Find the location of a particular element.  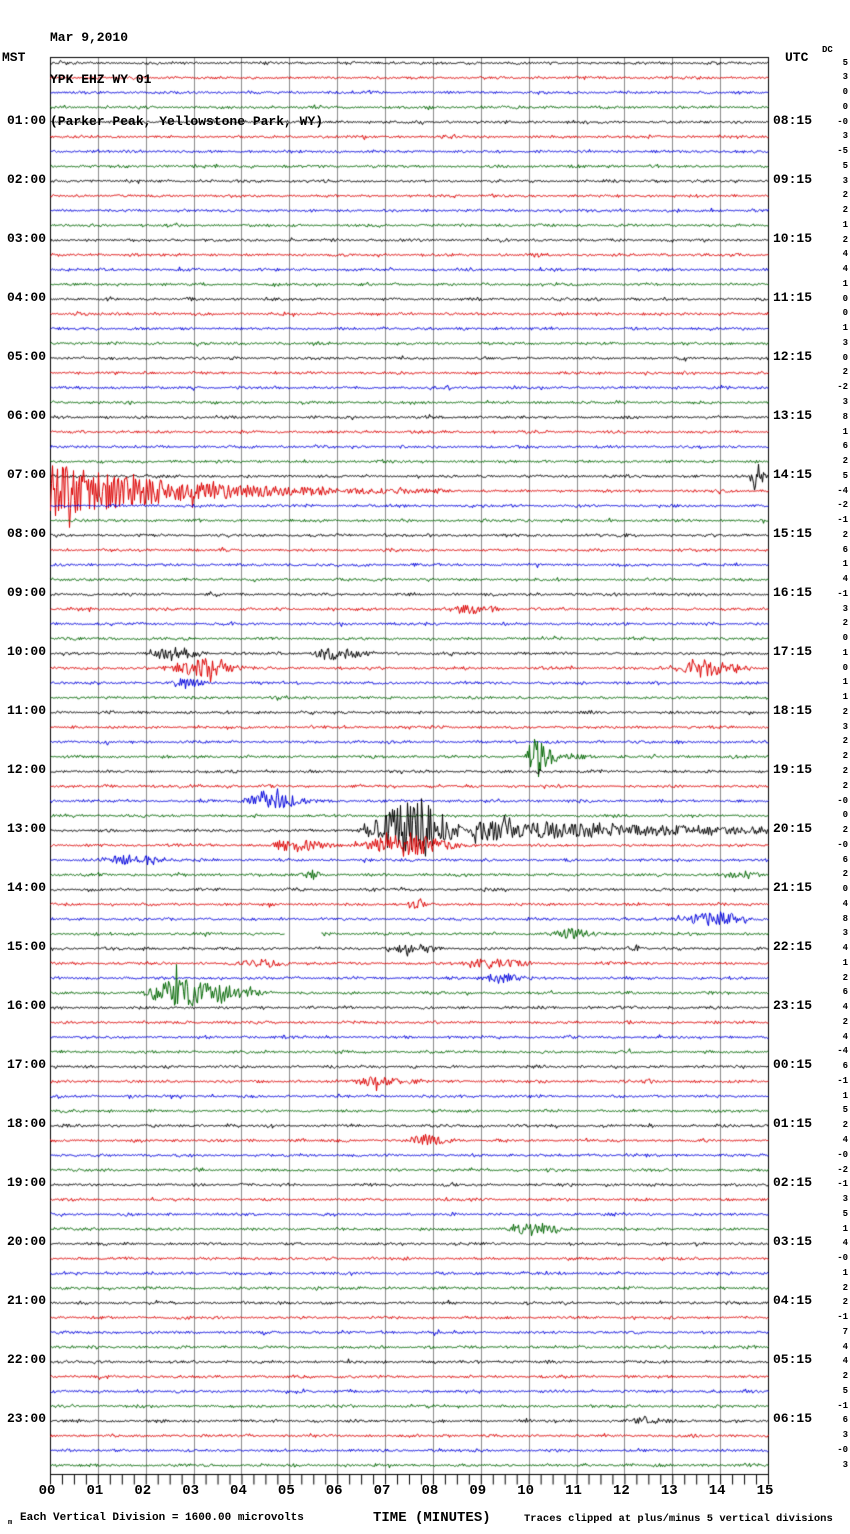

x-tick-label: 07 is located at coordinates (382, 1491).